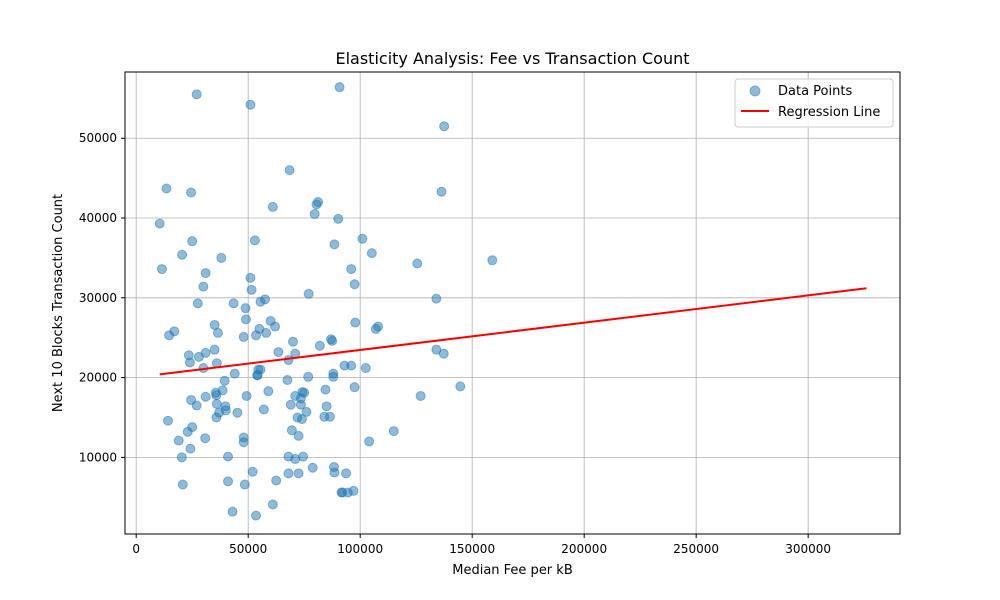 This screenshot has height=600, width=1000. What do you see at coordinates (58, 303) in the screenshot?
I see `y-axis-label: Next 10 Blocks Transaction Count` at bounding box center [58, 303].